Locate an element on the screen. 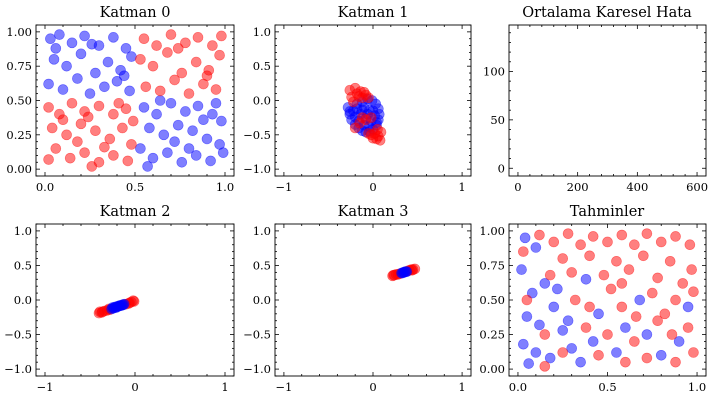 Image resolution: width=711 pixels, height=400 pixels. y-tick-label: 100 is located at coordinates (494, 71).